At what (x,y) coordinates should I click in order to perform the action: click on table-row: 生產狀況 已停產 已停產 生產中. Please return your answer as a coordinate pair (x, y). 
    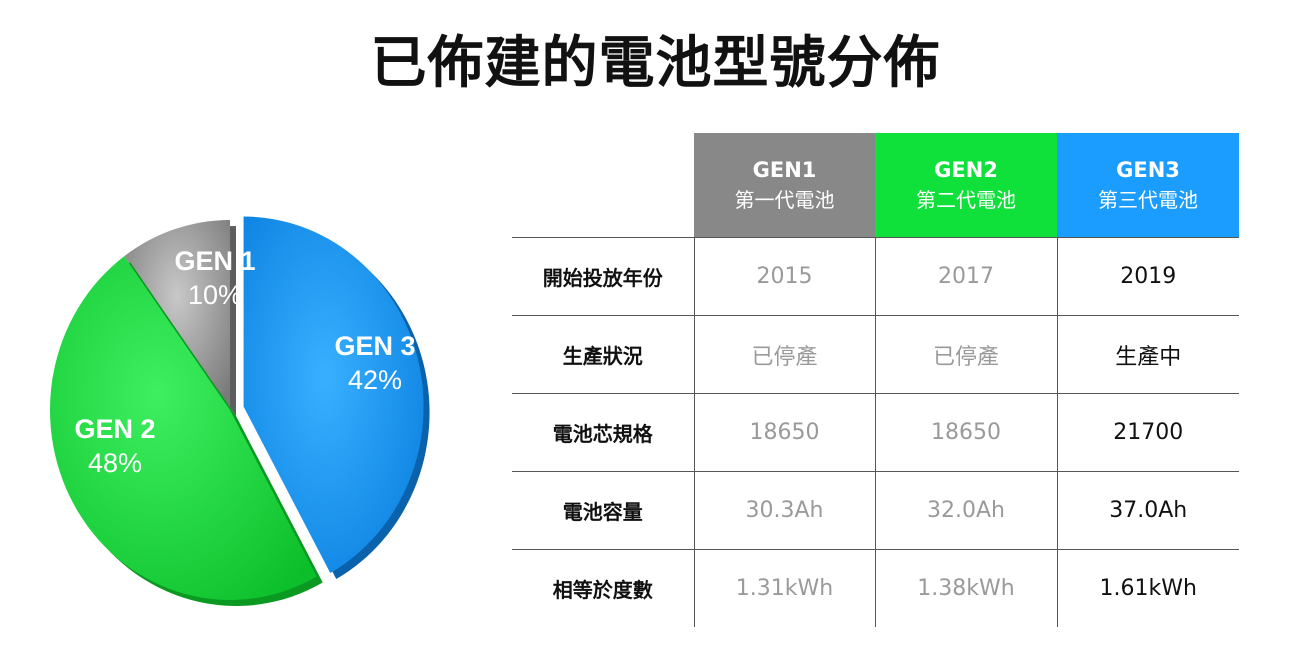
    Looking at the image, I should click on (875, 354).